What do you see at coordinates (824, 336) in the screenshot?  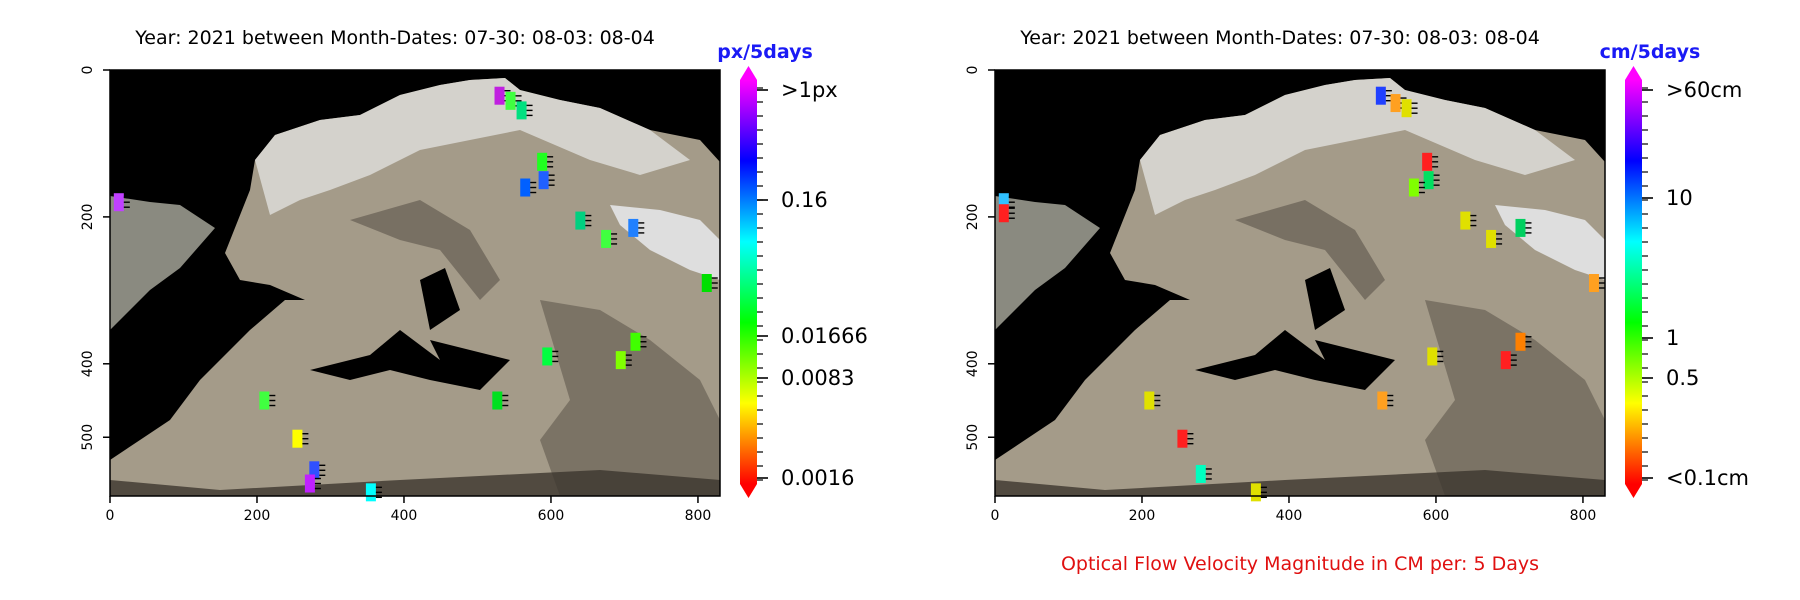 I see `colorbar-tick-label: 0.01666` at bounding box center [824, 336].